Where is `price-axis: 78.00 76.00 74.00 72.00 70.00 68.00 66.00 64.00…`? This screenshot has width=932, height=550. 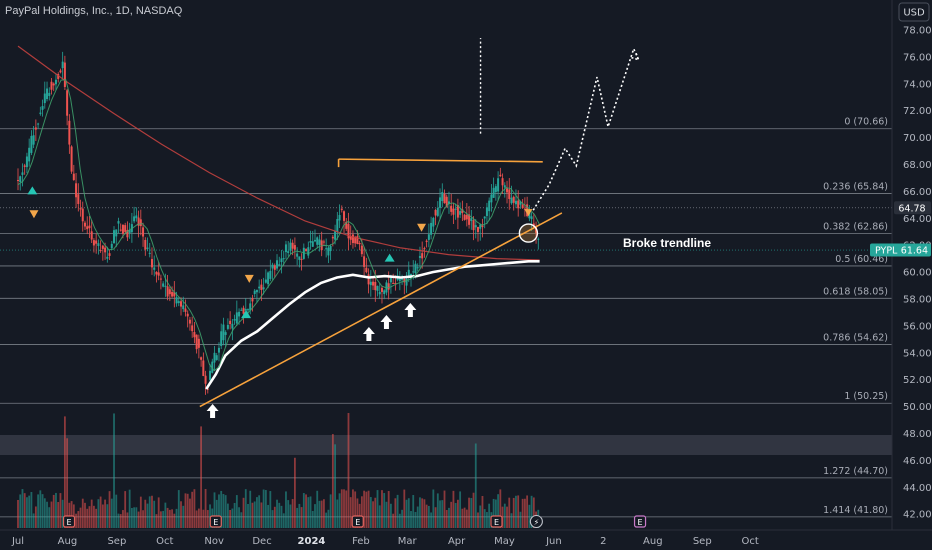 price-axis: 78.00 76.00 74.00 72.00 70.00 68.00 66.00 64.00… is located at coordinates (911, 265).